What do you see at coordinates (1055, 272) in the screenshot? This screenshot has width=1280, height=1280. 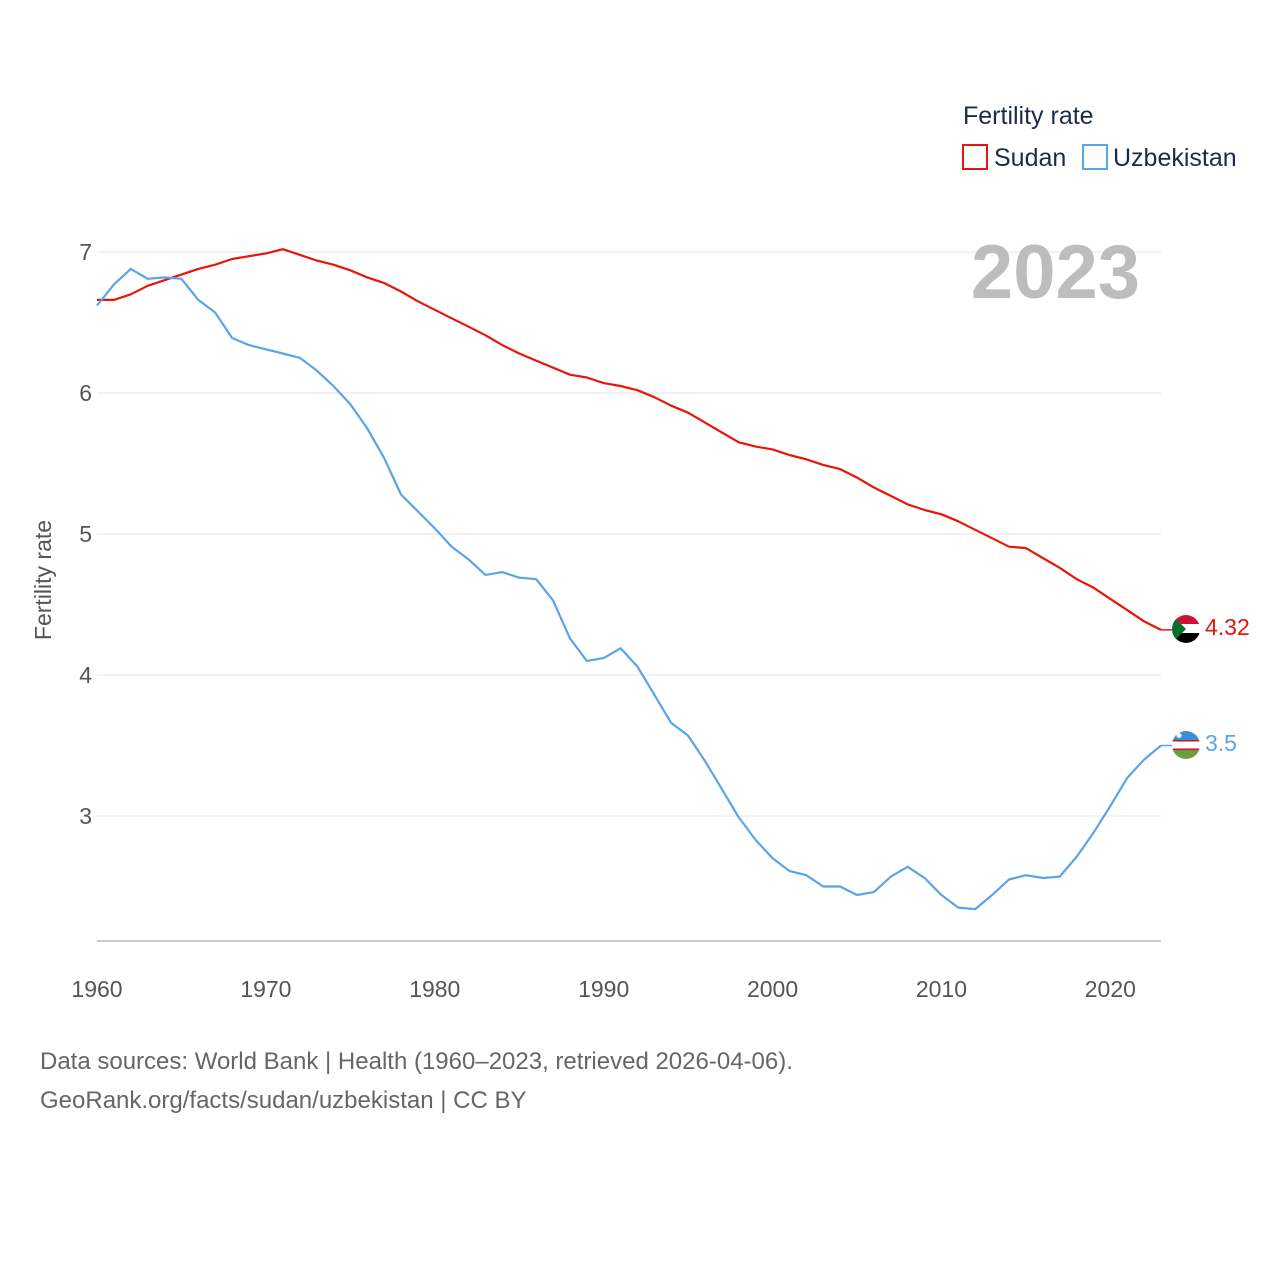 I see `year-label: 2023` at bounding box center [1055, 272].